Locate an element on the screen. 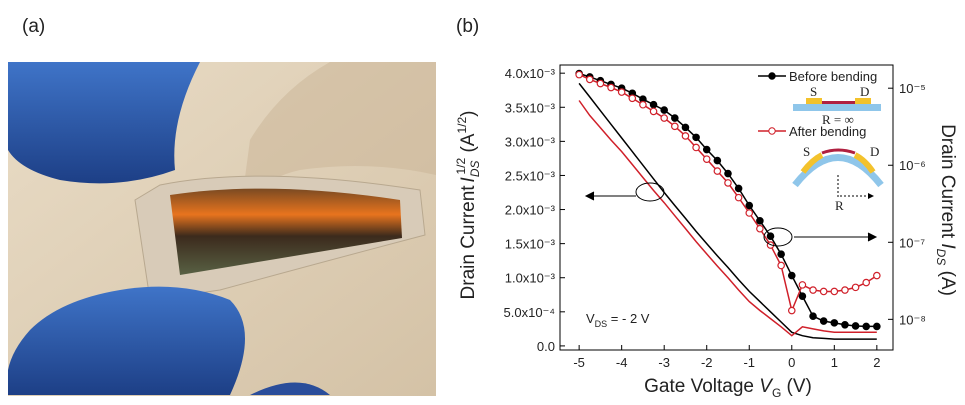 The height and width of the screenshot is (405, 965). y-tick-label: 5.0x10⁻⁴ is located at coordinates (529, 312).